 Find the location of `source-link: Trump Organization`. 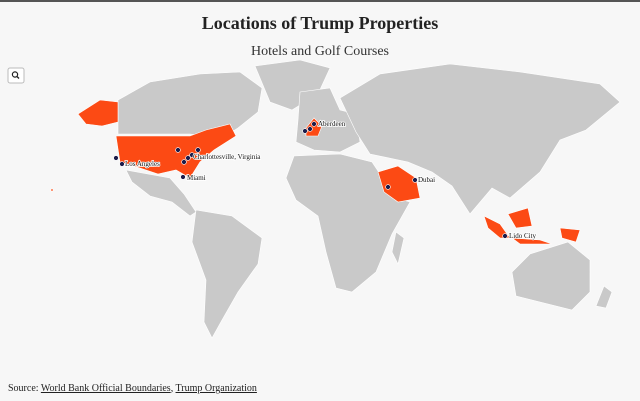

source-link: Trump Organization is located at coordinates (216, 388).